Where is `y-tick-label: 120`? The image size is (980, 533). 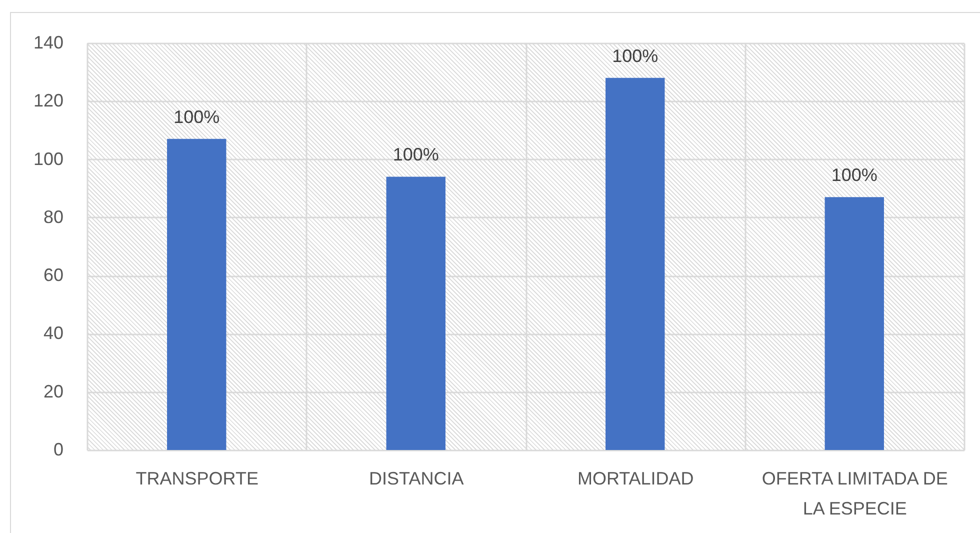 y-tick-label: 120 is located at coordinates (48, 100).